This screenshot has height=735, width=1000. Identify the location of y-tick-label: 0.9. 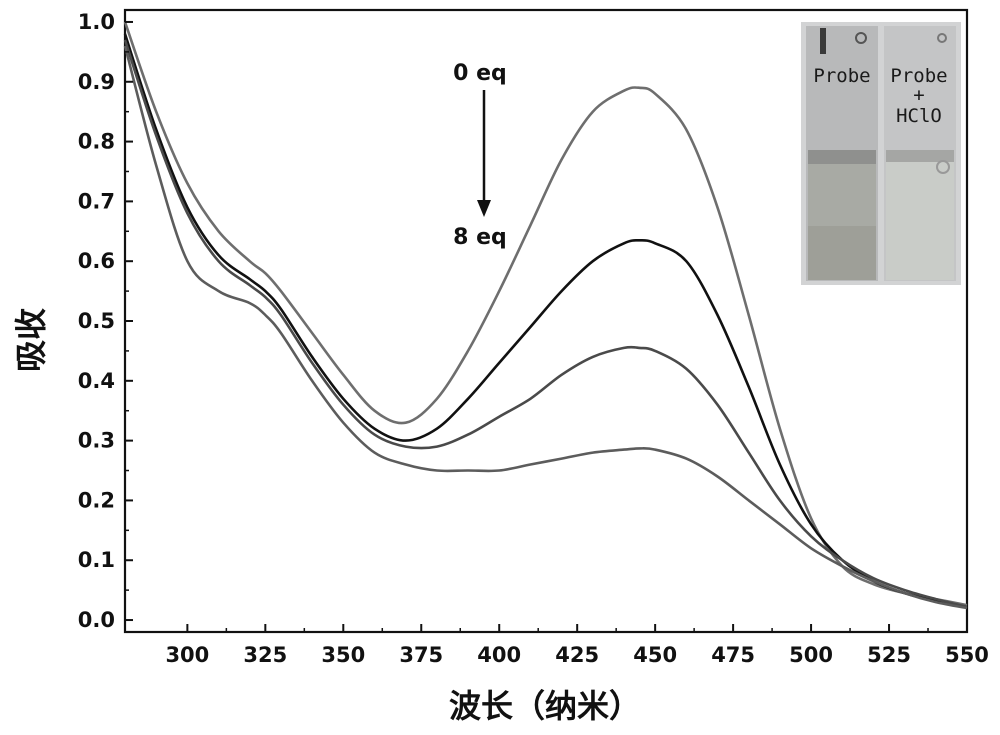
(96, 82).